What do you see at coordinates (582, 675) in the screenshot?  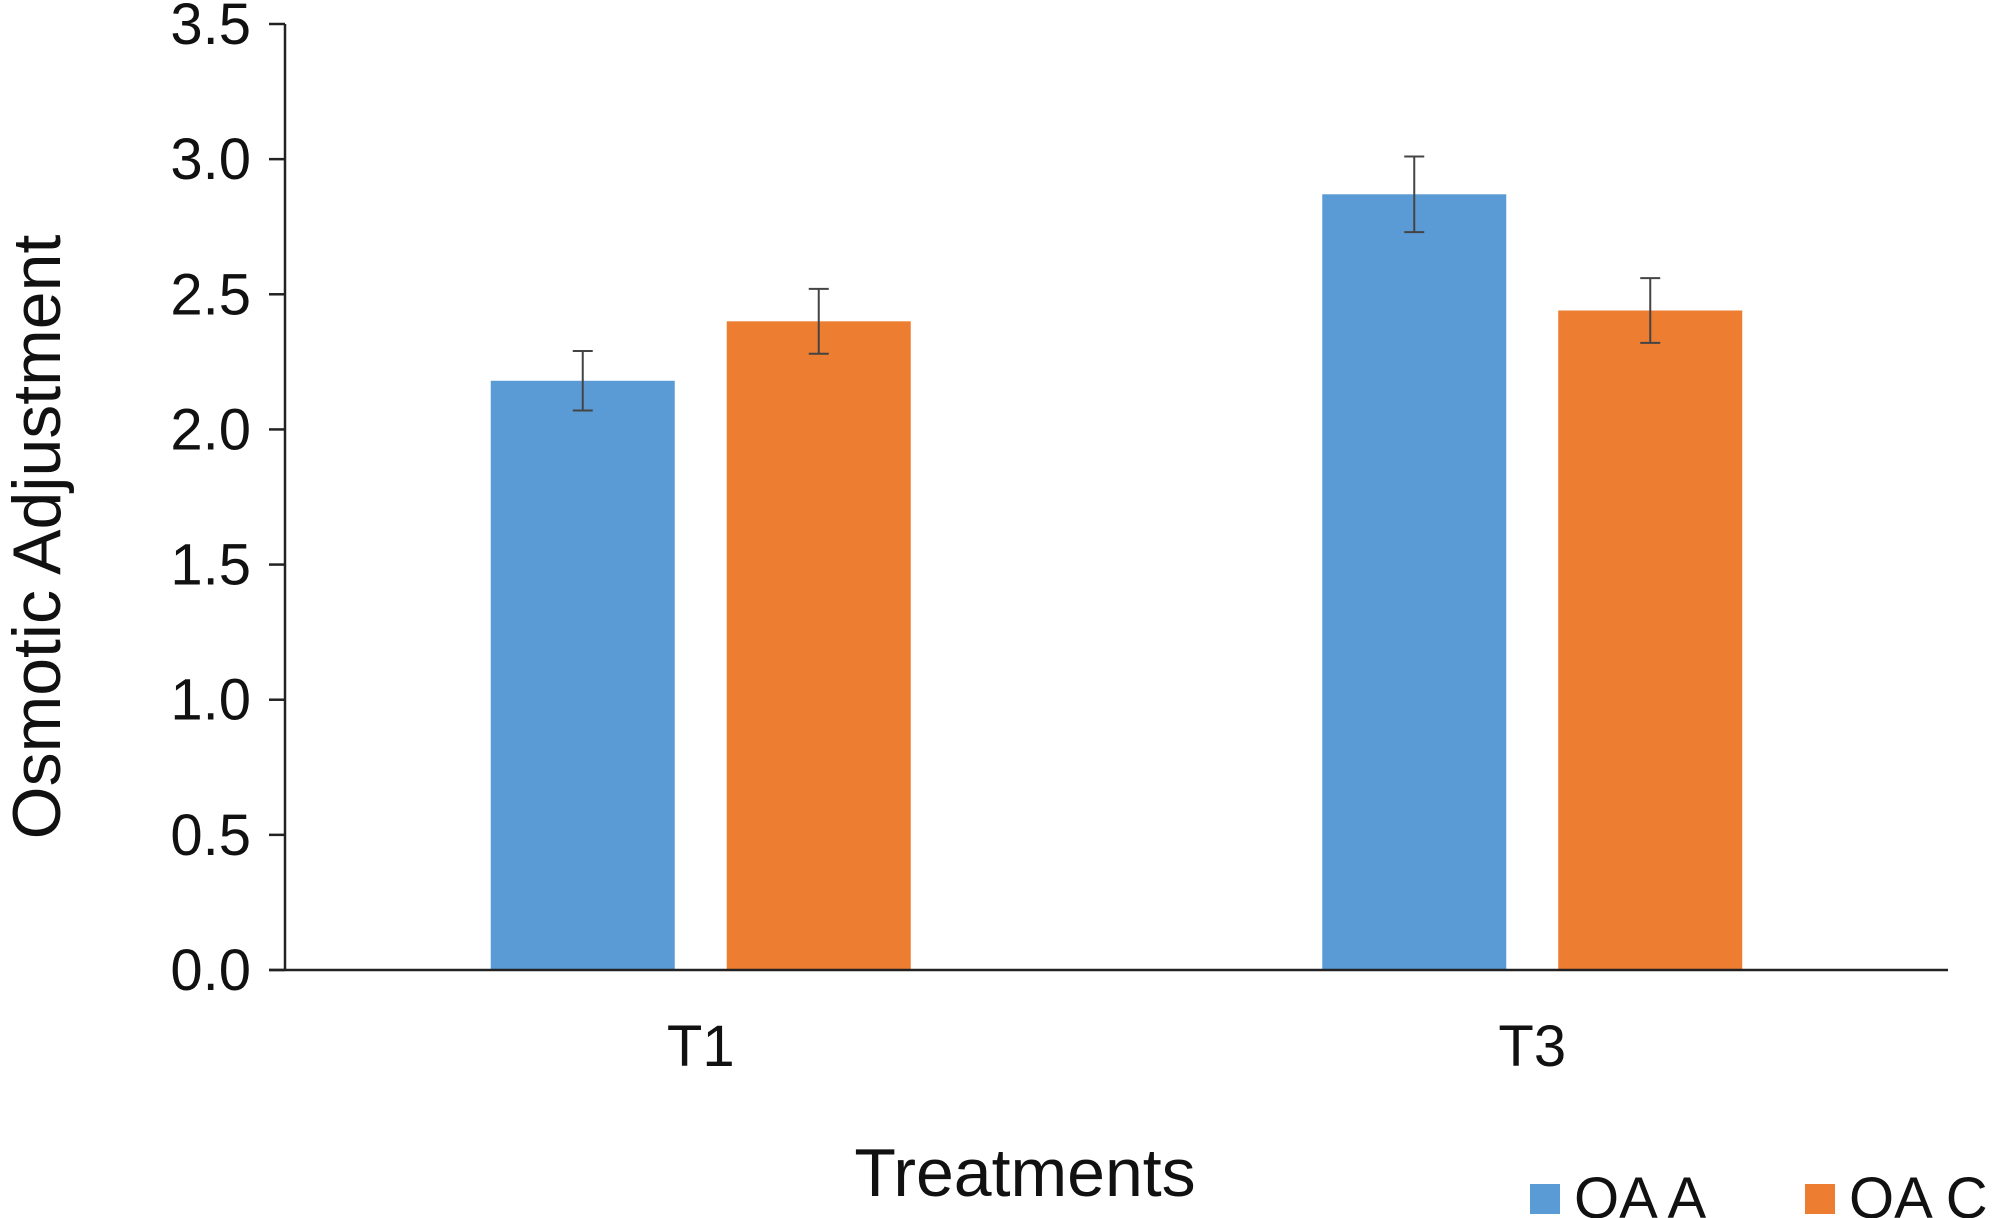 I see `bar-oa-a-t1` at bounding box center [582, 675].